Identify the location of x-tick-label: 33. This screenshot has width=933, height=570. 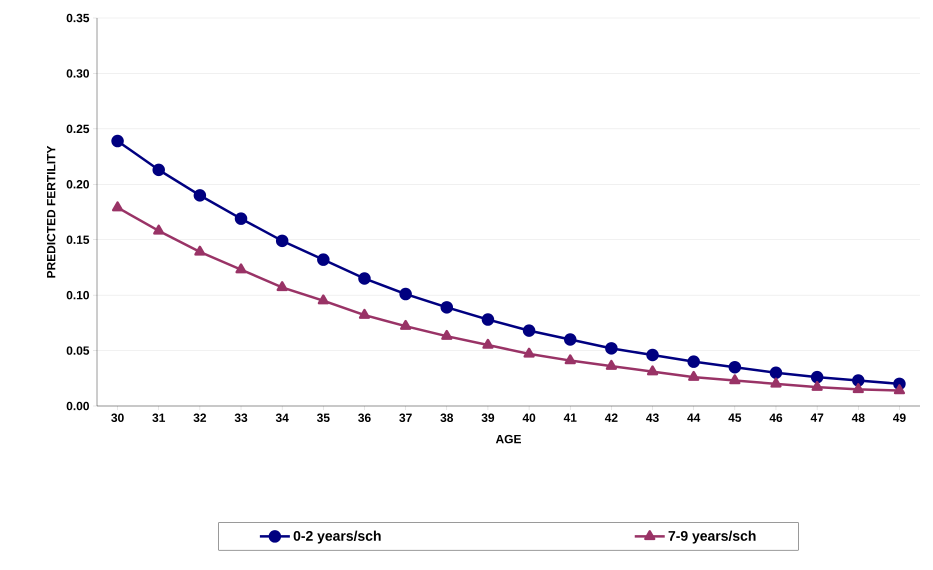
(241, 418).